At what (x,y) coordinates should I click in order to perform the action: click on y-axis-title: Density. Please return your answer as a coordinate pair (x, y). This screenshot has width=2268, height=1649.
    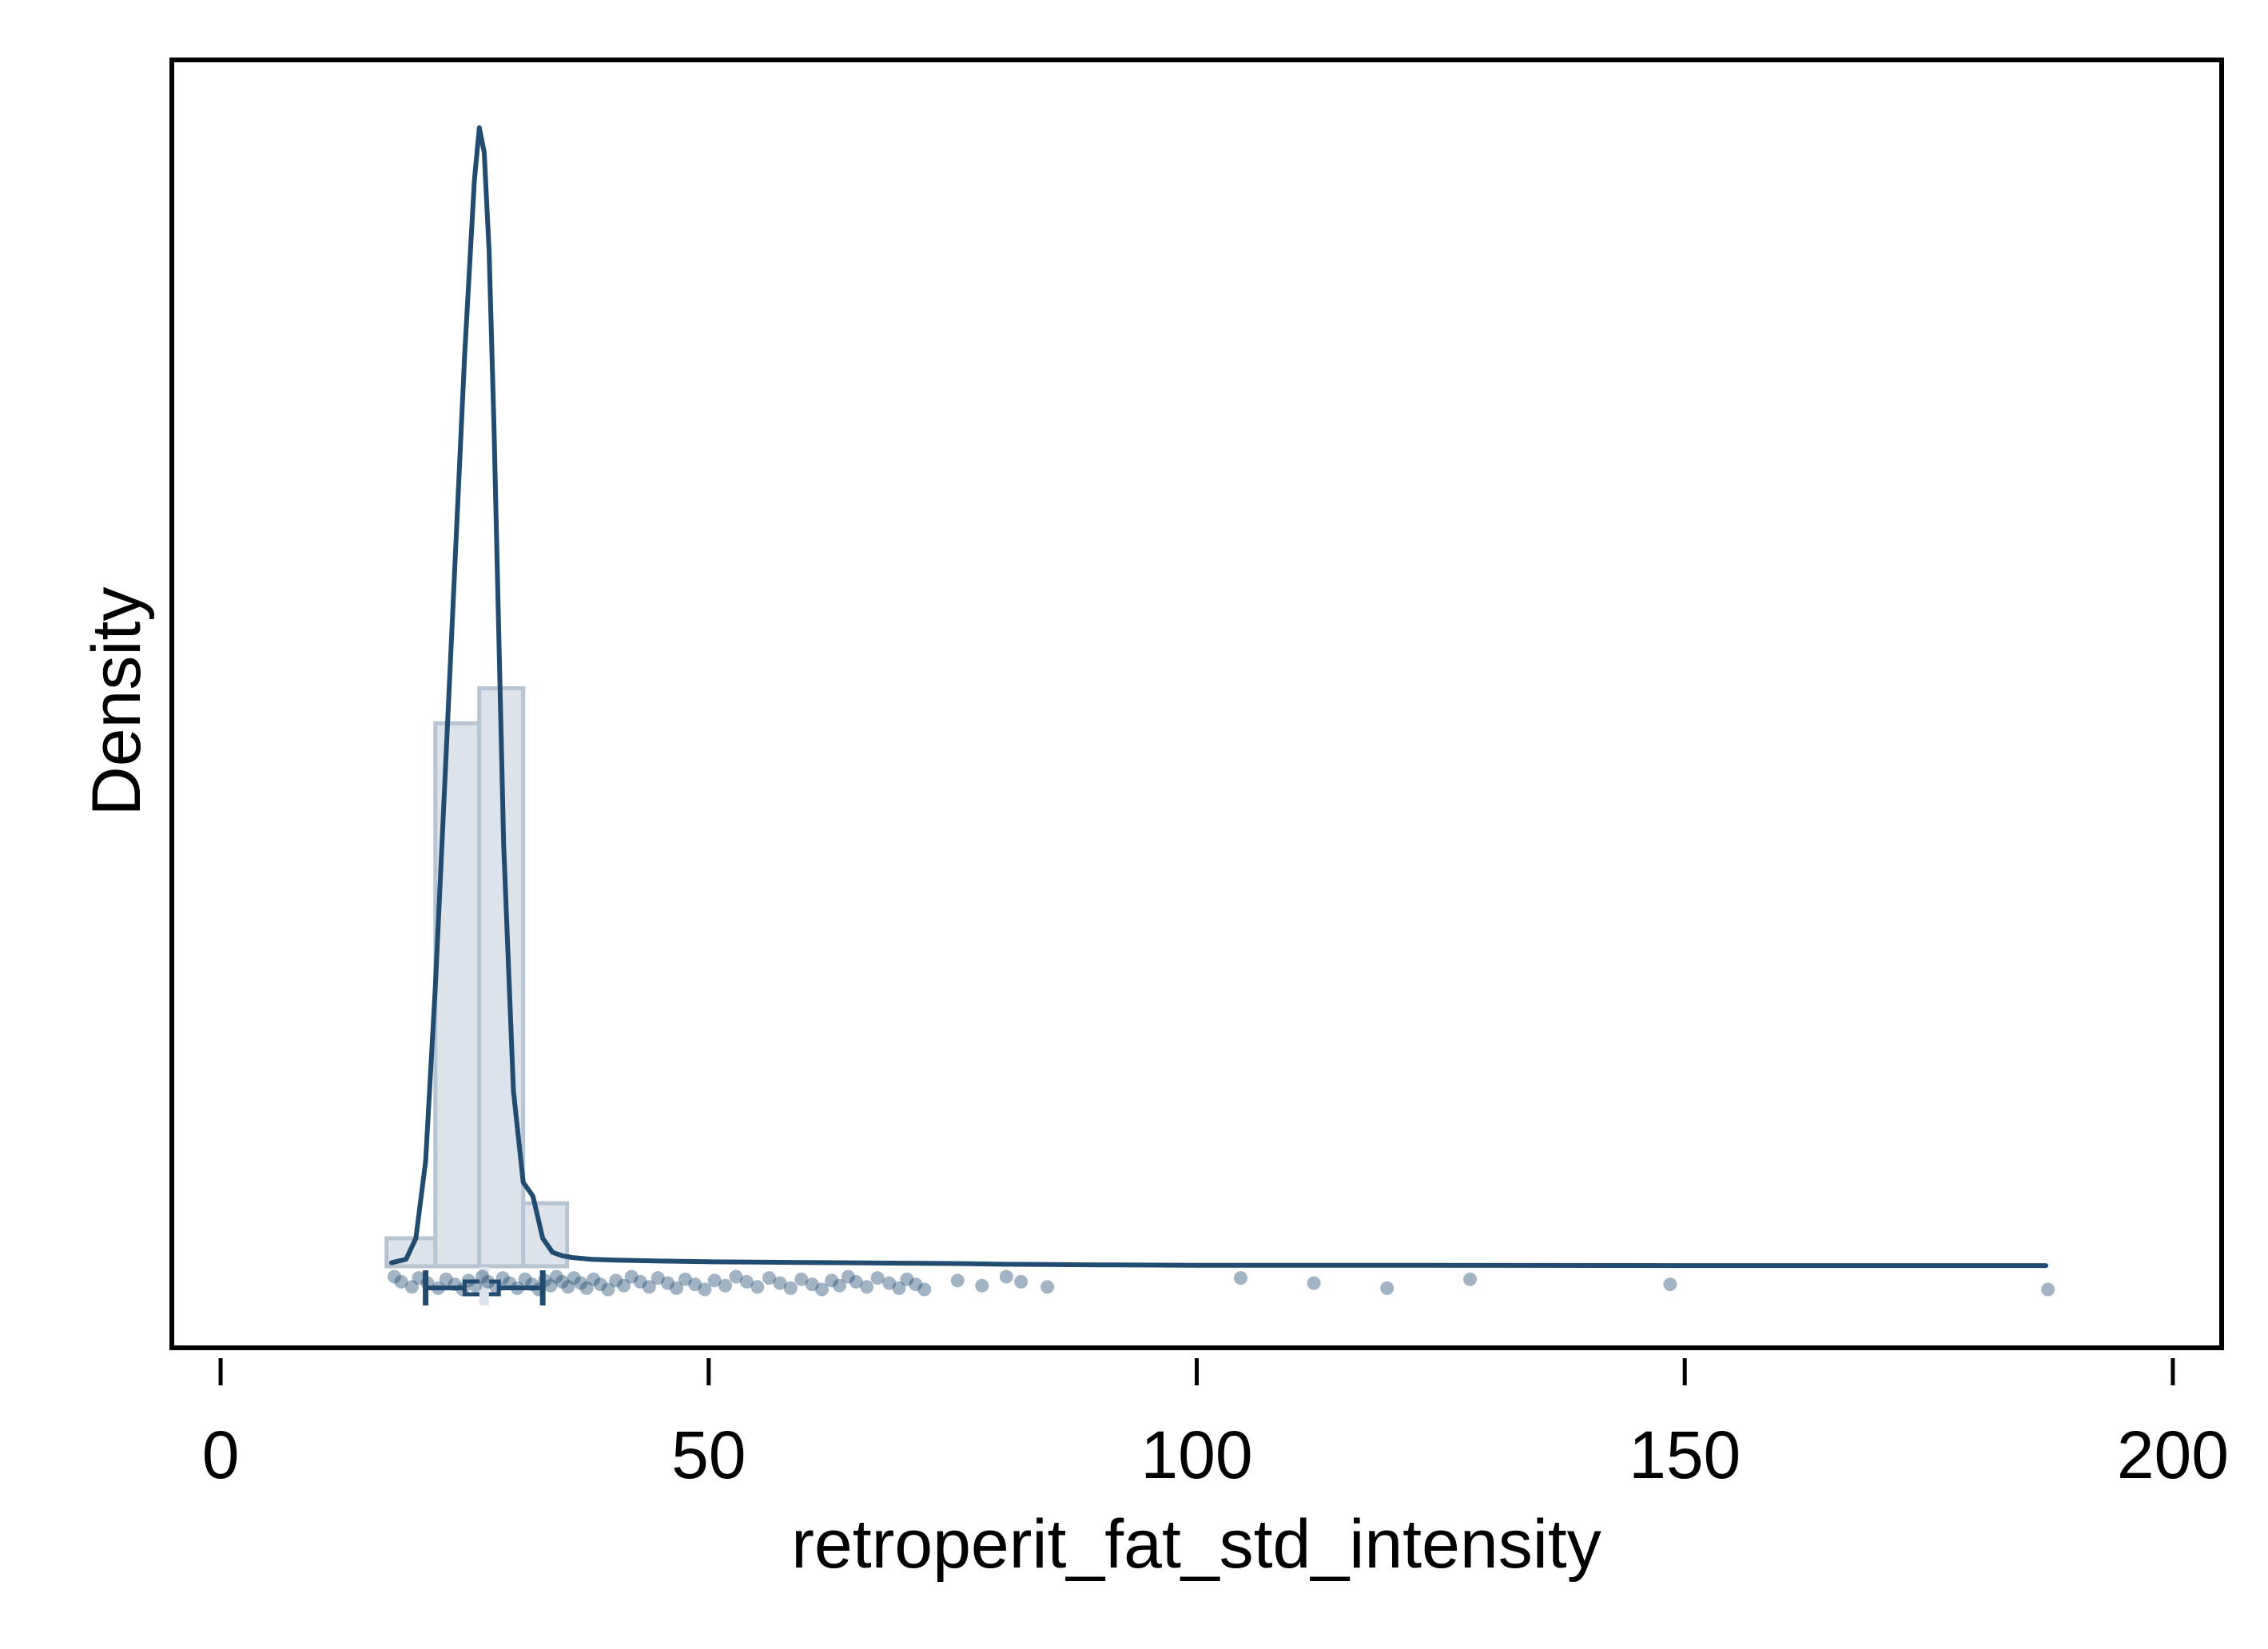
    Looking at the image, I should click on (116, 702).